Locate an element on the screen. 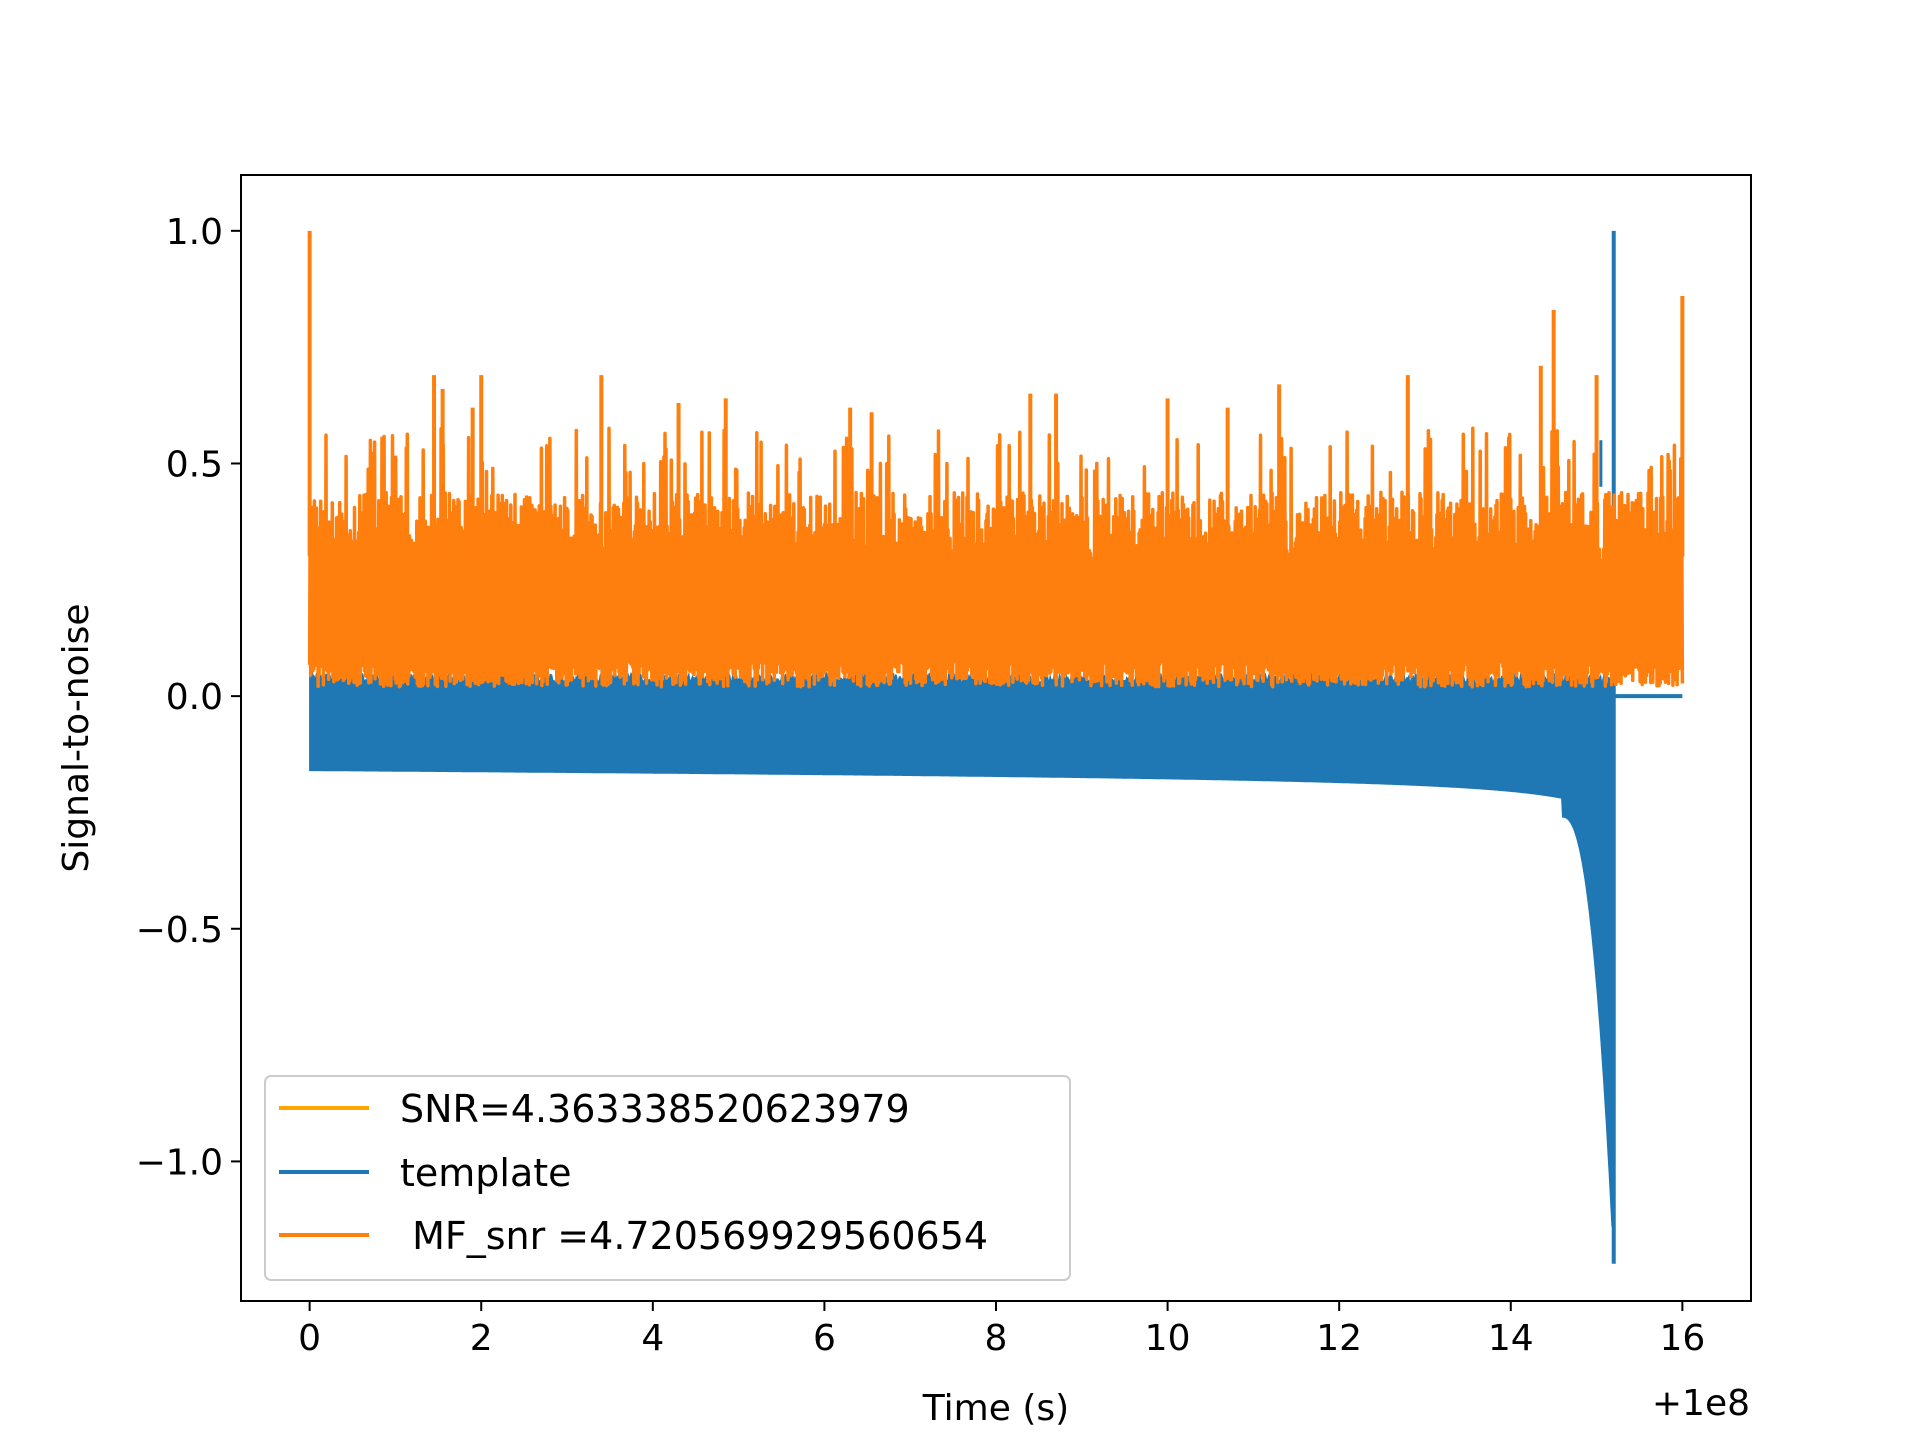  y-axis-label: Signal-to-noise is located at coordinates (76, 737).